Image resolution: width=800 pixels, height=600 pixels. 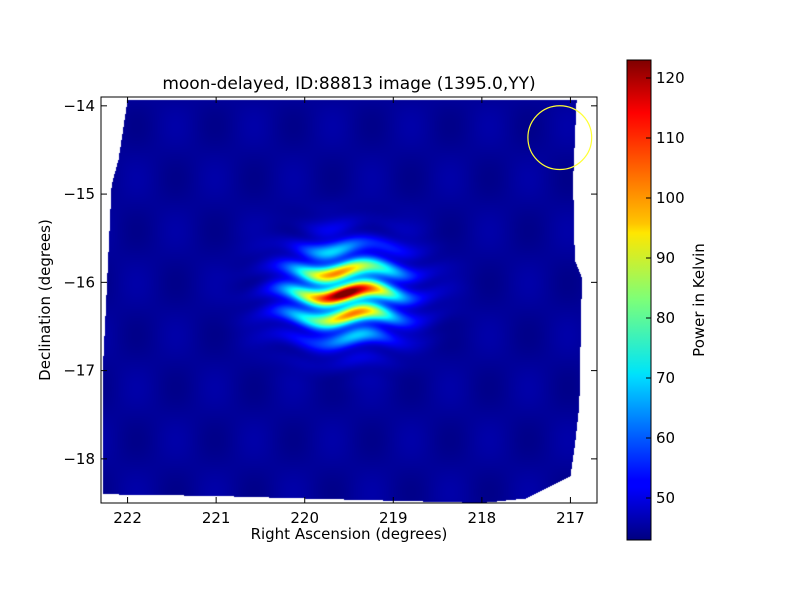 I want to click on colorbar: 50 60 70 80 90 100 110 120, so click(x=655, y=300).